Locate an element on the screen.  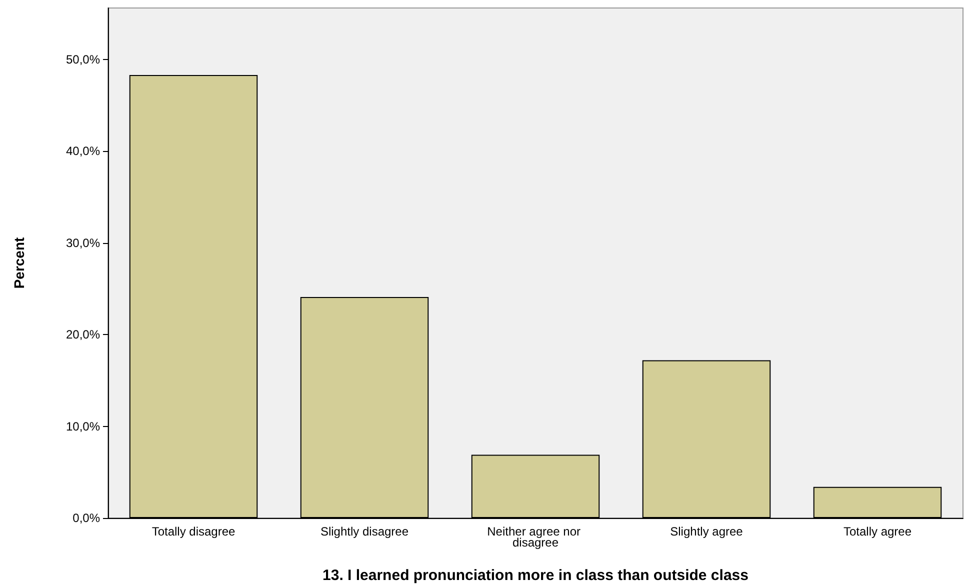
x-axis-title: 13. I learned pronunciation more in class than outside class is located at coordinates (535, 575).